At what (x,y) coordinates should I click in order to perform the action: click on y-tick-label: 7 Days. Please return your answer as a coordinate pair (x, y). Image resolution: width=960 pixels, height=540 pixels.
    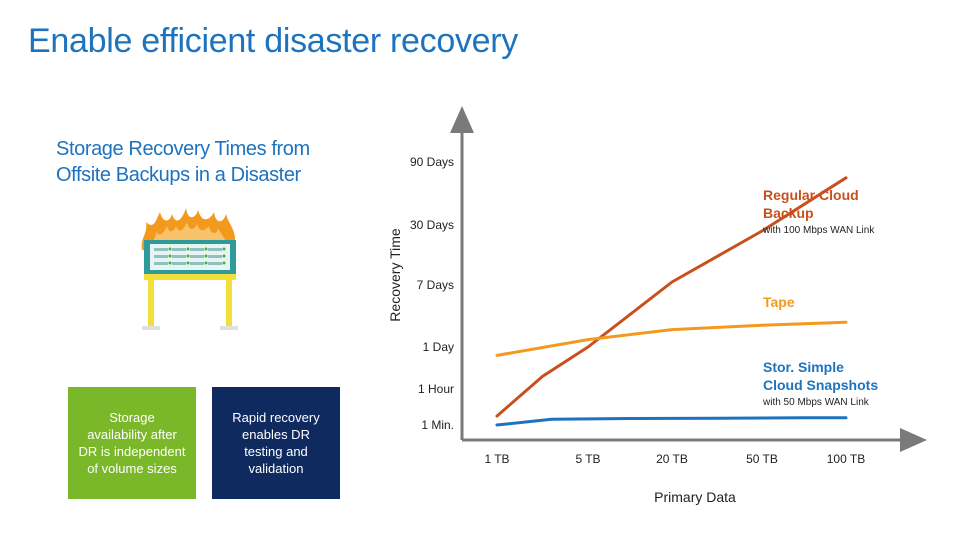
    Looking at the image, I should click on (435, 285).